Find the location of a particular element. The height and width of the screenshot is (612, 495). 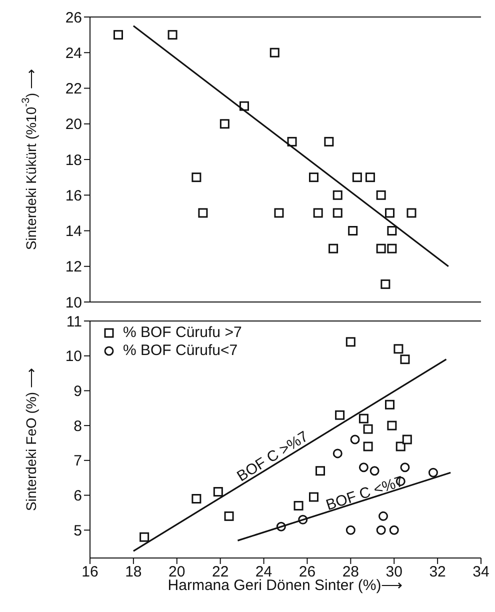

y-tick-label: 12 is located at coordinates (73, 267).